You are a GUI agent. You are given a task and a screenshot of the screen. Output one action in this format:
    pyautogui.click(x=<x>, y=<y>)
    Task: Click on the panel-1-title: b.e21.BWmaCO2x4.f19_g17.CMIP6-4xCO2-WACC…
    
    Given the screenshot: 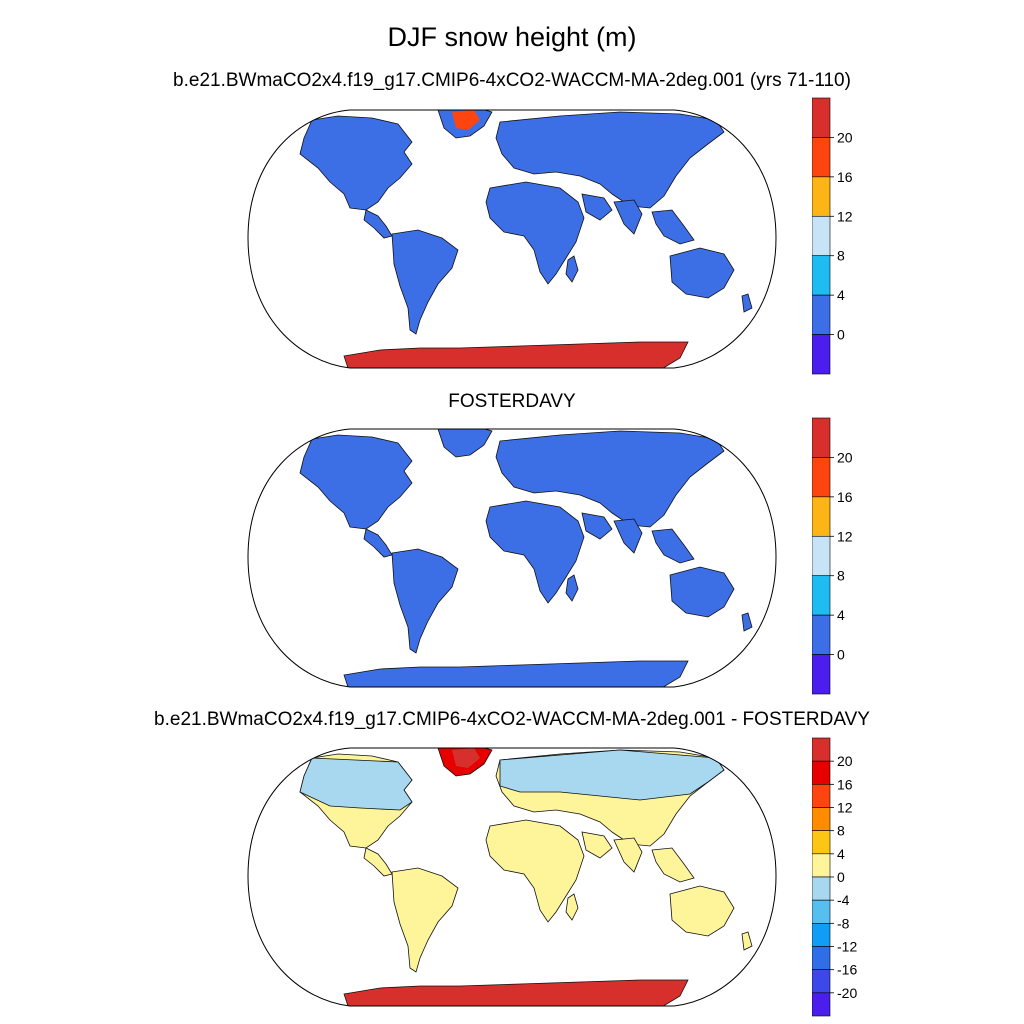 What is the action you would take?
    pyautogui.click(x=512, y=80)
    